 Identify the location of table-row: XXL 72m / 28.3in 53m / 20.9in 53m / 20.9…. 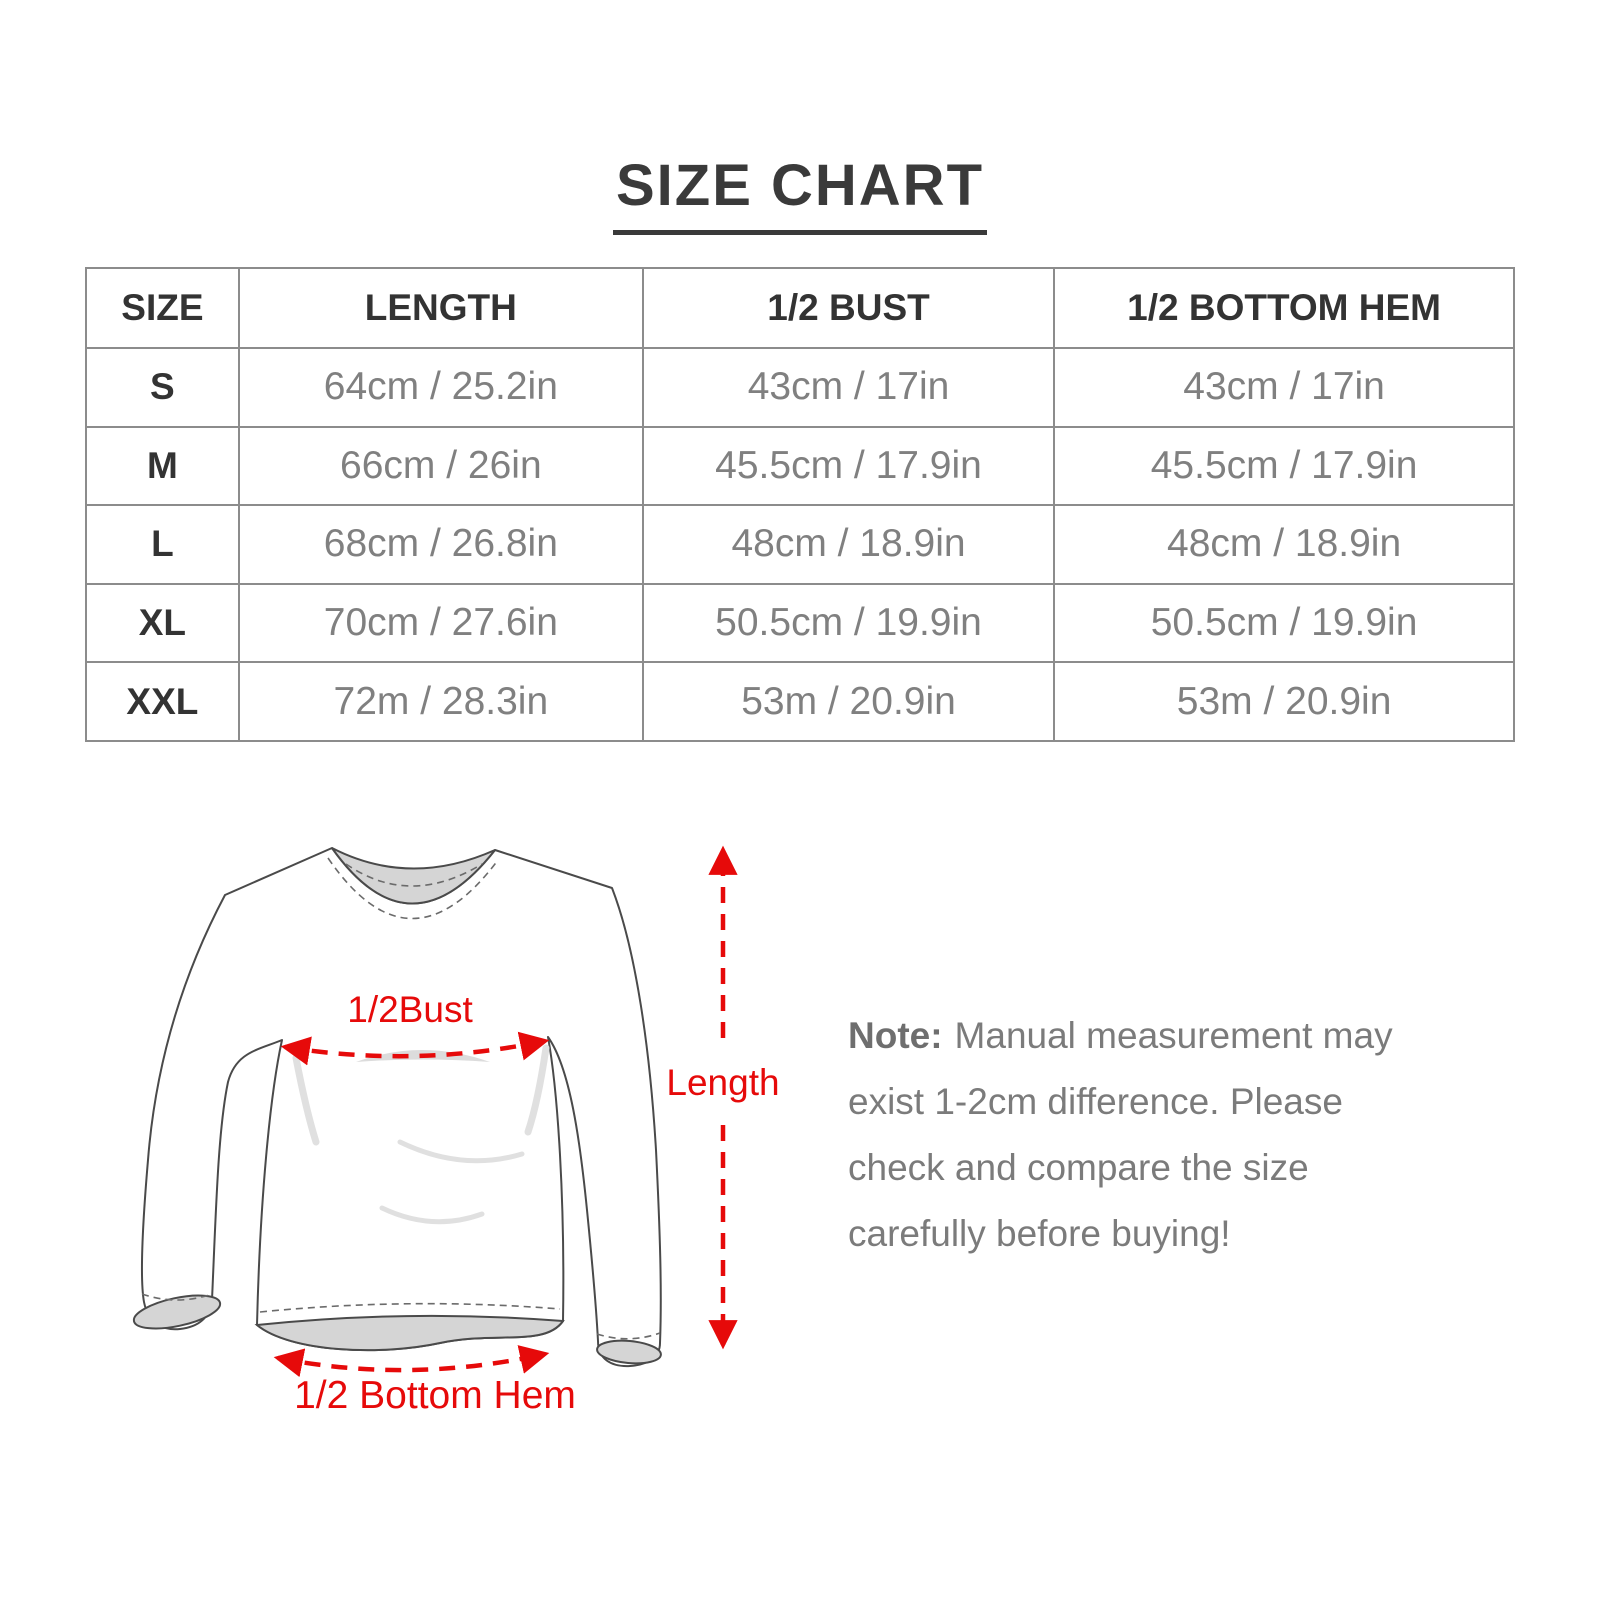
(800, 701).